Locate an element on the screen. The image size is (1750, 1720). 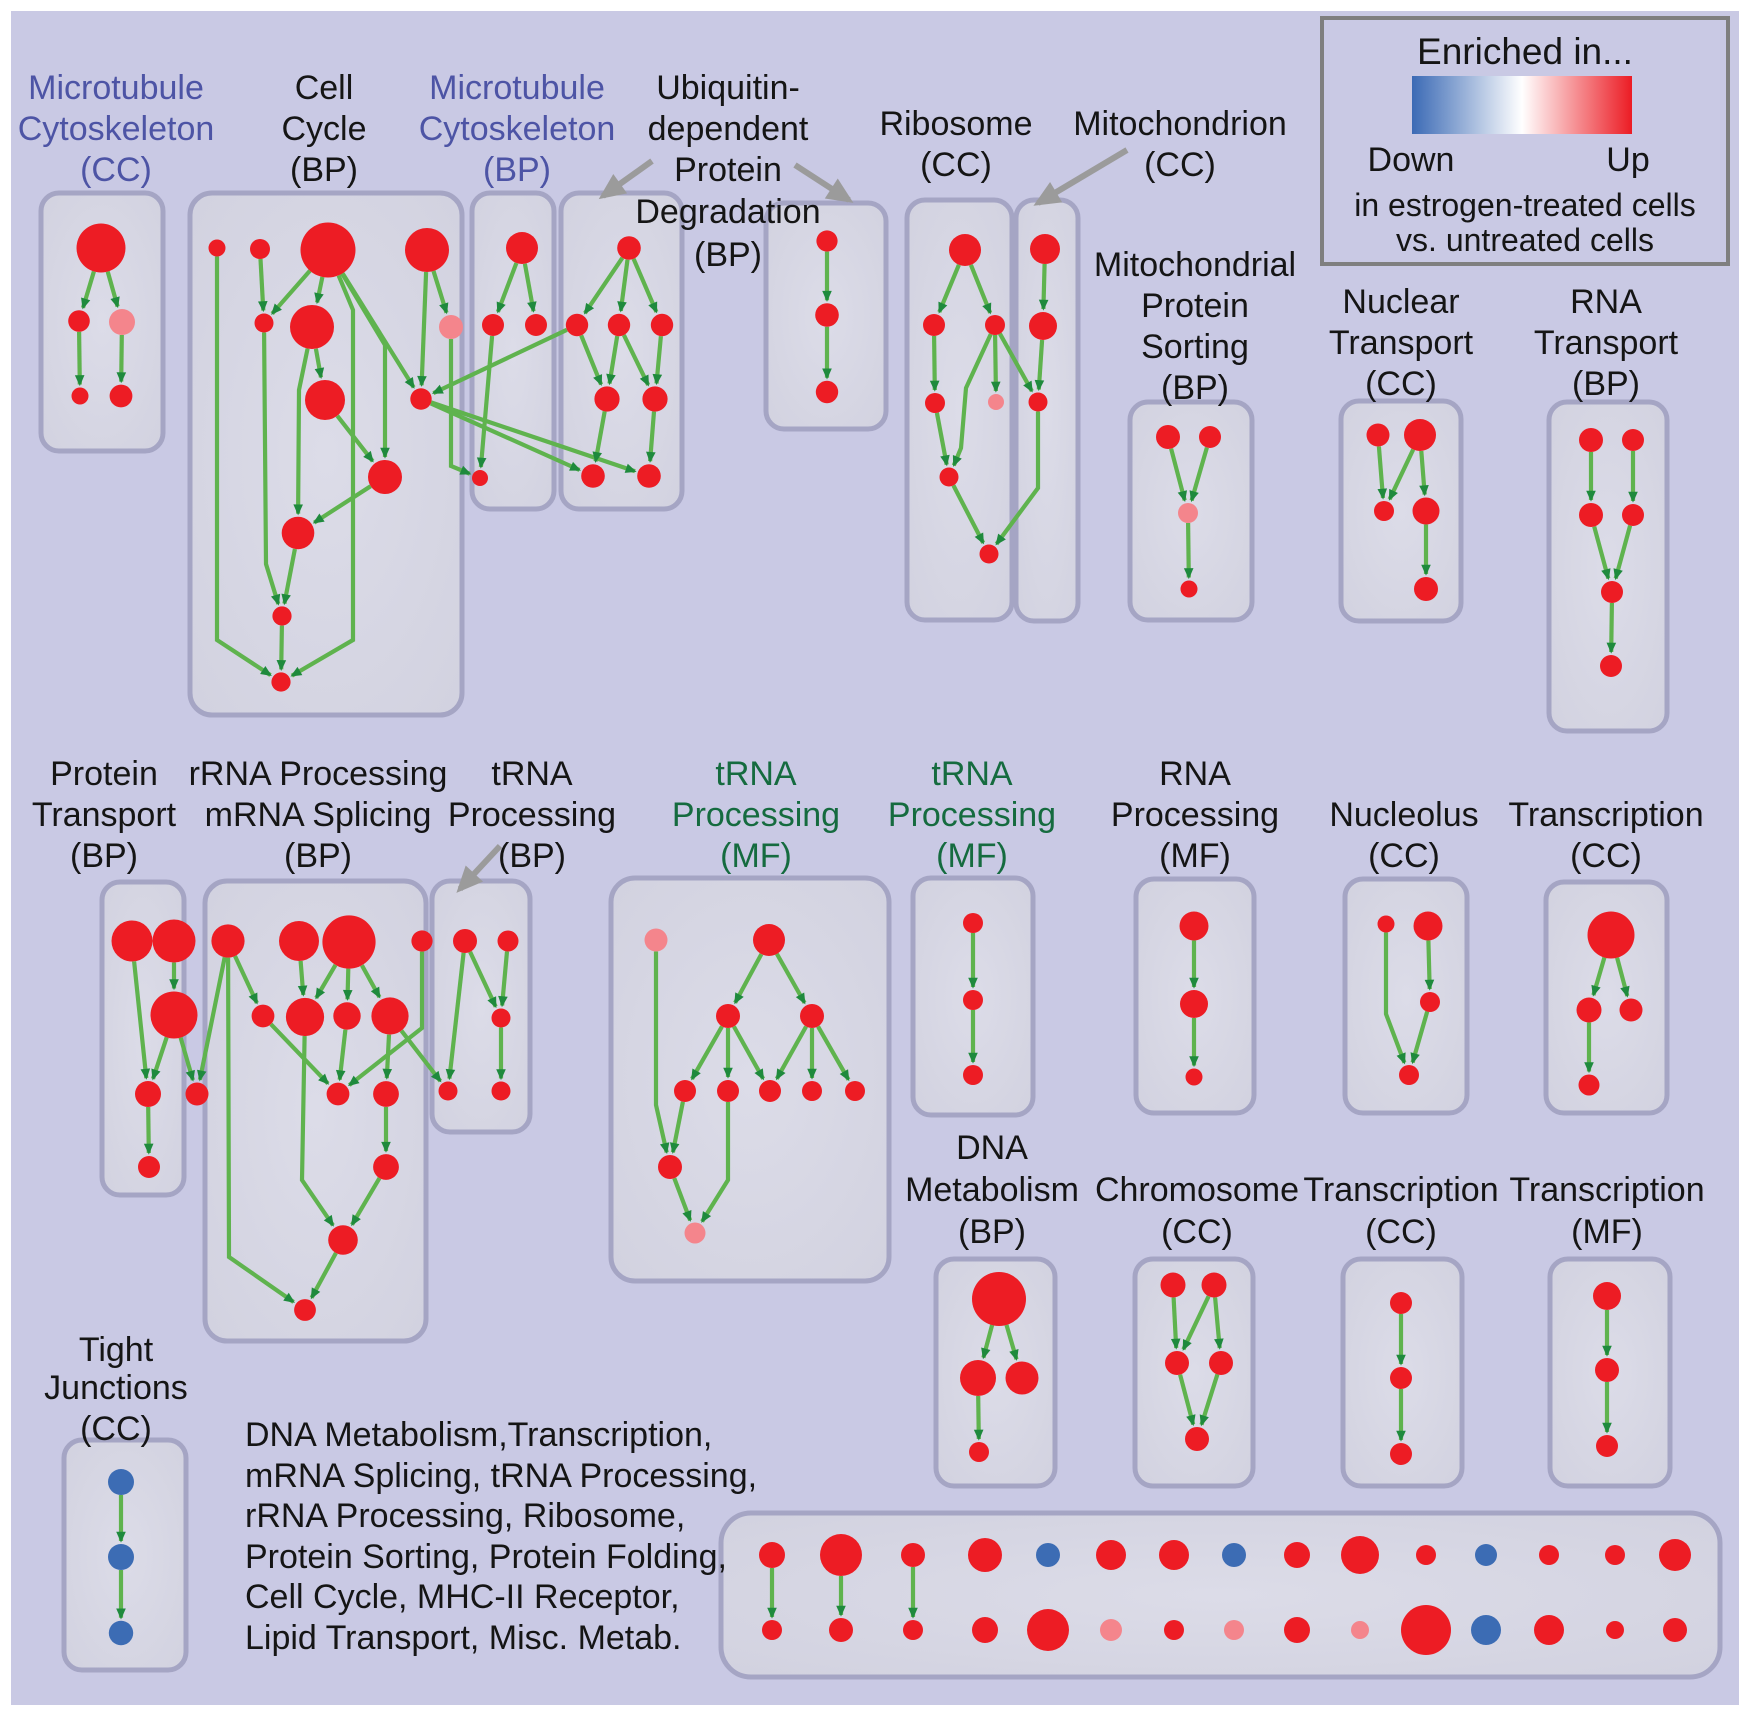
svg-text: Mitochondrion is located at coordinates (1180, 124).